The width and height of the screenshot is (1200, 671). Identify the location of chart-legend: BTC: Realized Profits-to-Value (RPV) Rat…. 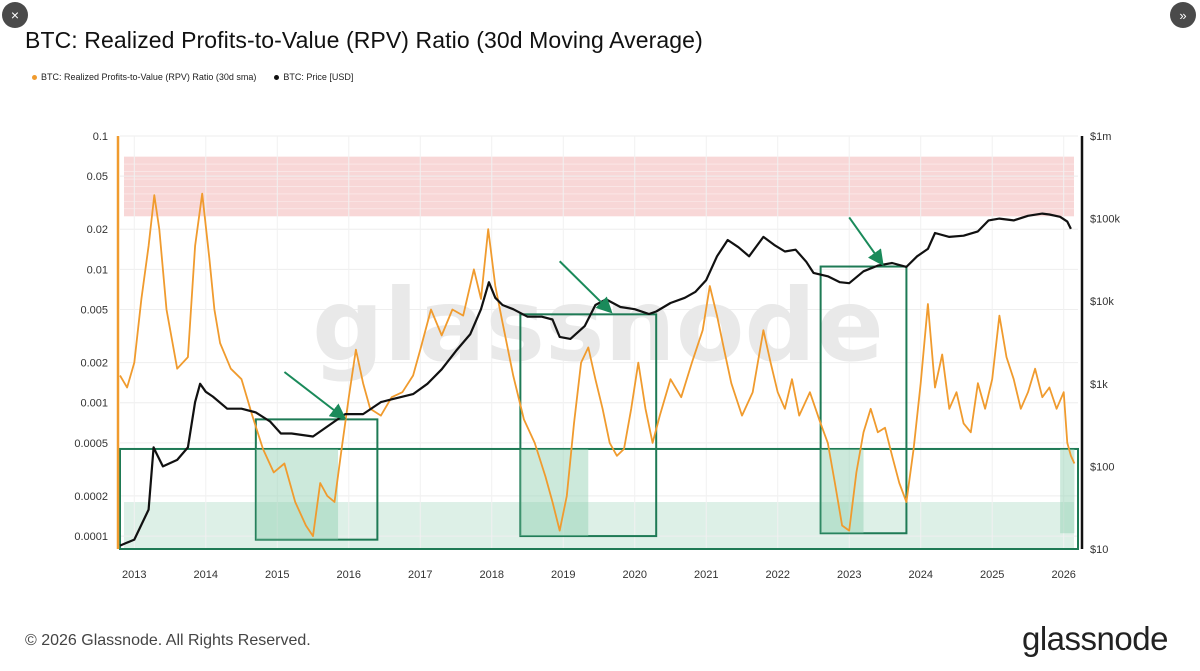
(192, 77).